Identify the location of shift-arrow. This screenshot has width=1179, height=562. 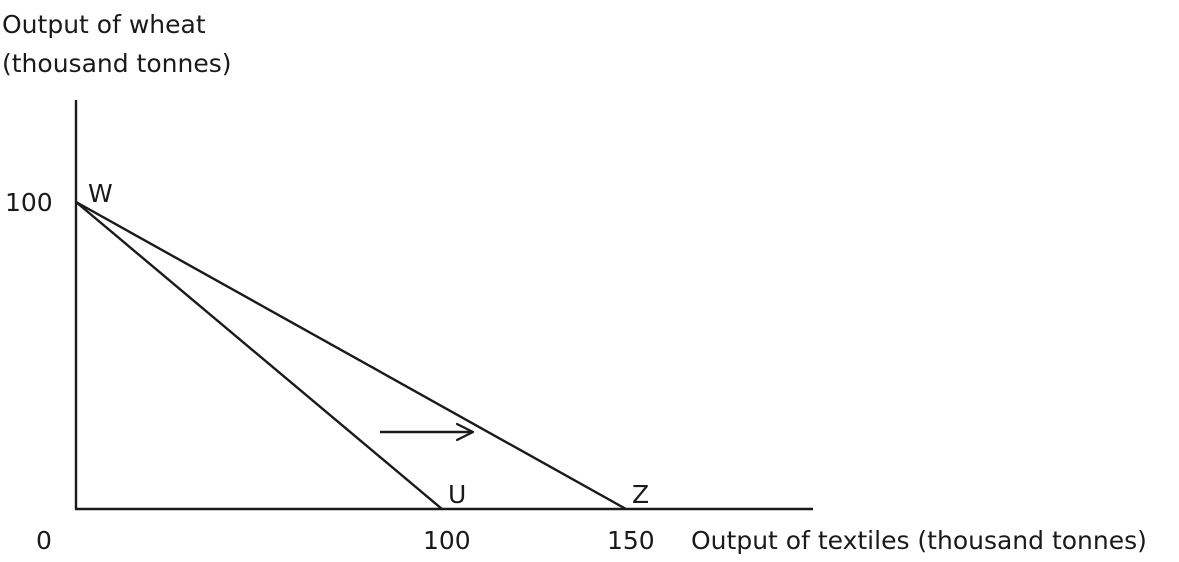
(427, 432).